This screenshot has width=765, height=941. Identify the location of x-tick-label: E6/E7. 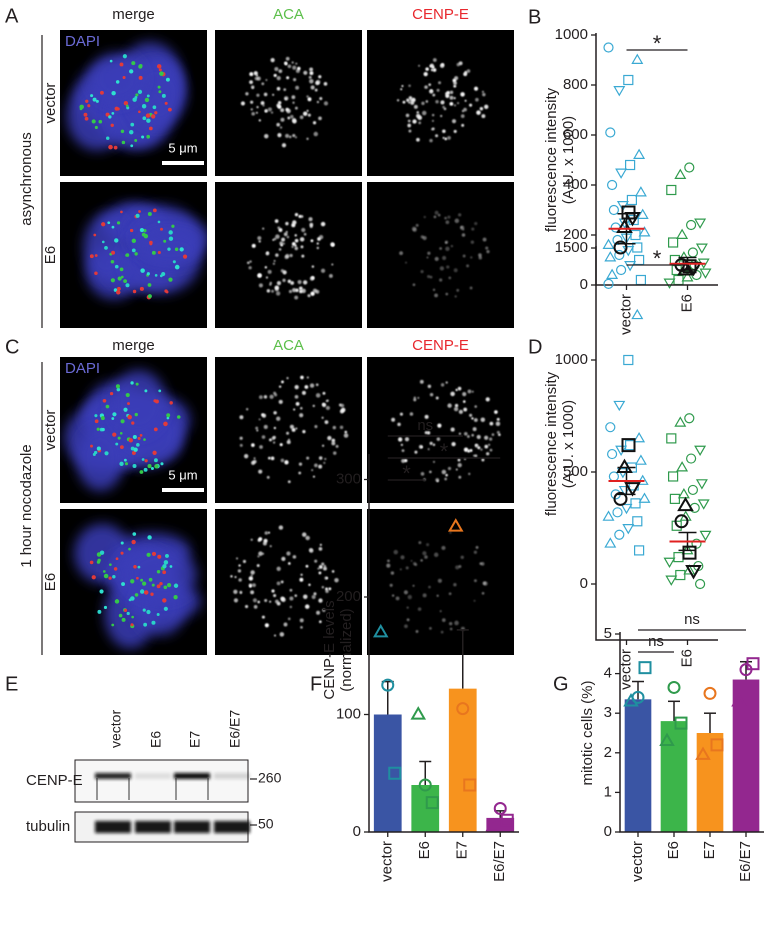
(745, 861).